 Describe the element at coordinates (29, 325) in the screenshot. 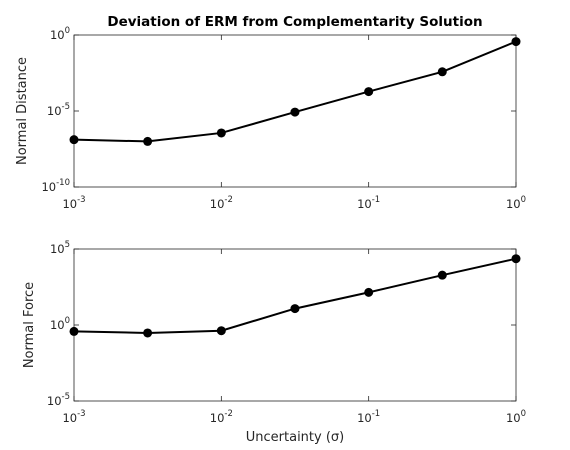

I see `y-axis-label-bottom: Normal Force` at that location.